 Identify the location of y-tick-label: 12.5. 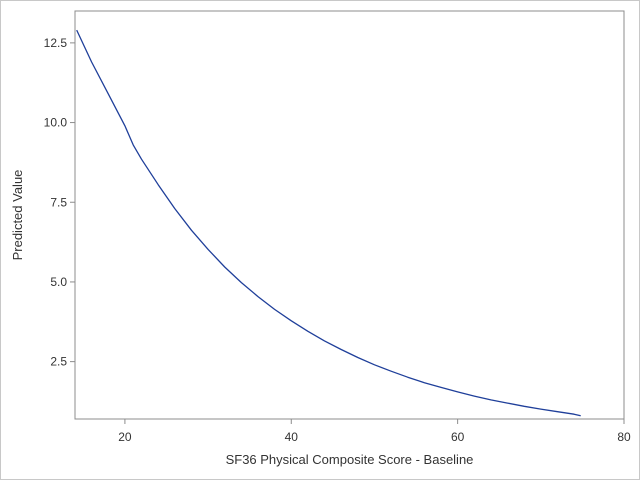
(56, 43).